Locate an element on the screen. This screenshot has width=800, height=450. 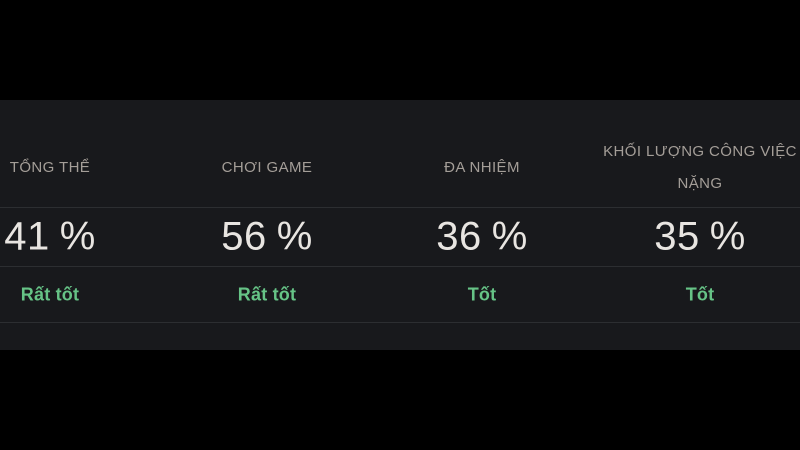
value-cell-gaming: 56% is located at coordinates (267, 237).